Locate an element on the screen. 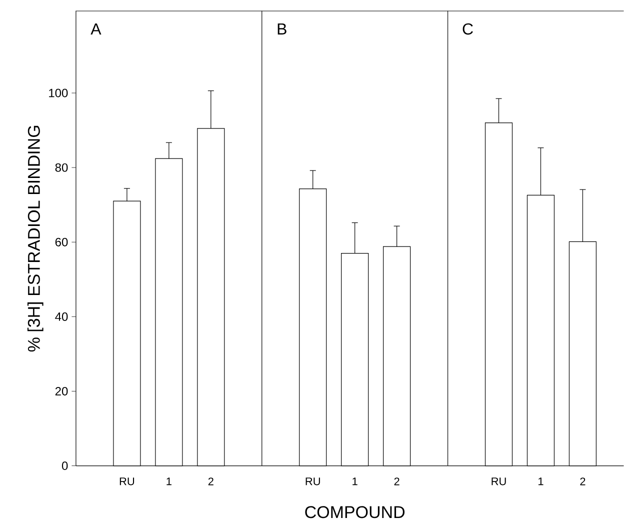 Image resolution: width=624 pixels, height=531 pixels. text: A is located at coordinates (96, 29).